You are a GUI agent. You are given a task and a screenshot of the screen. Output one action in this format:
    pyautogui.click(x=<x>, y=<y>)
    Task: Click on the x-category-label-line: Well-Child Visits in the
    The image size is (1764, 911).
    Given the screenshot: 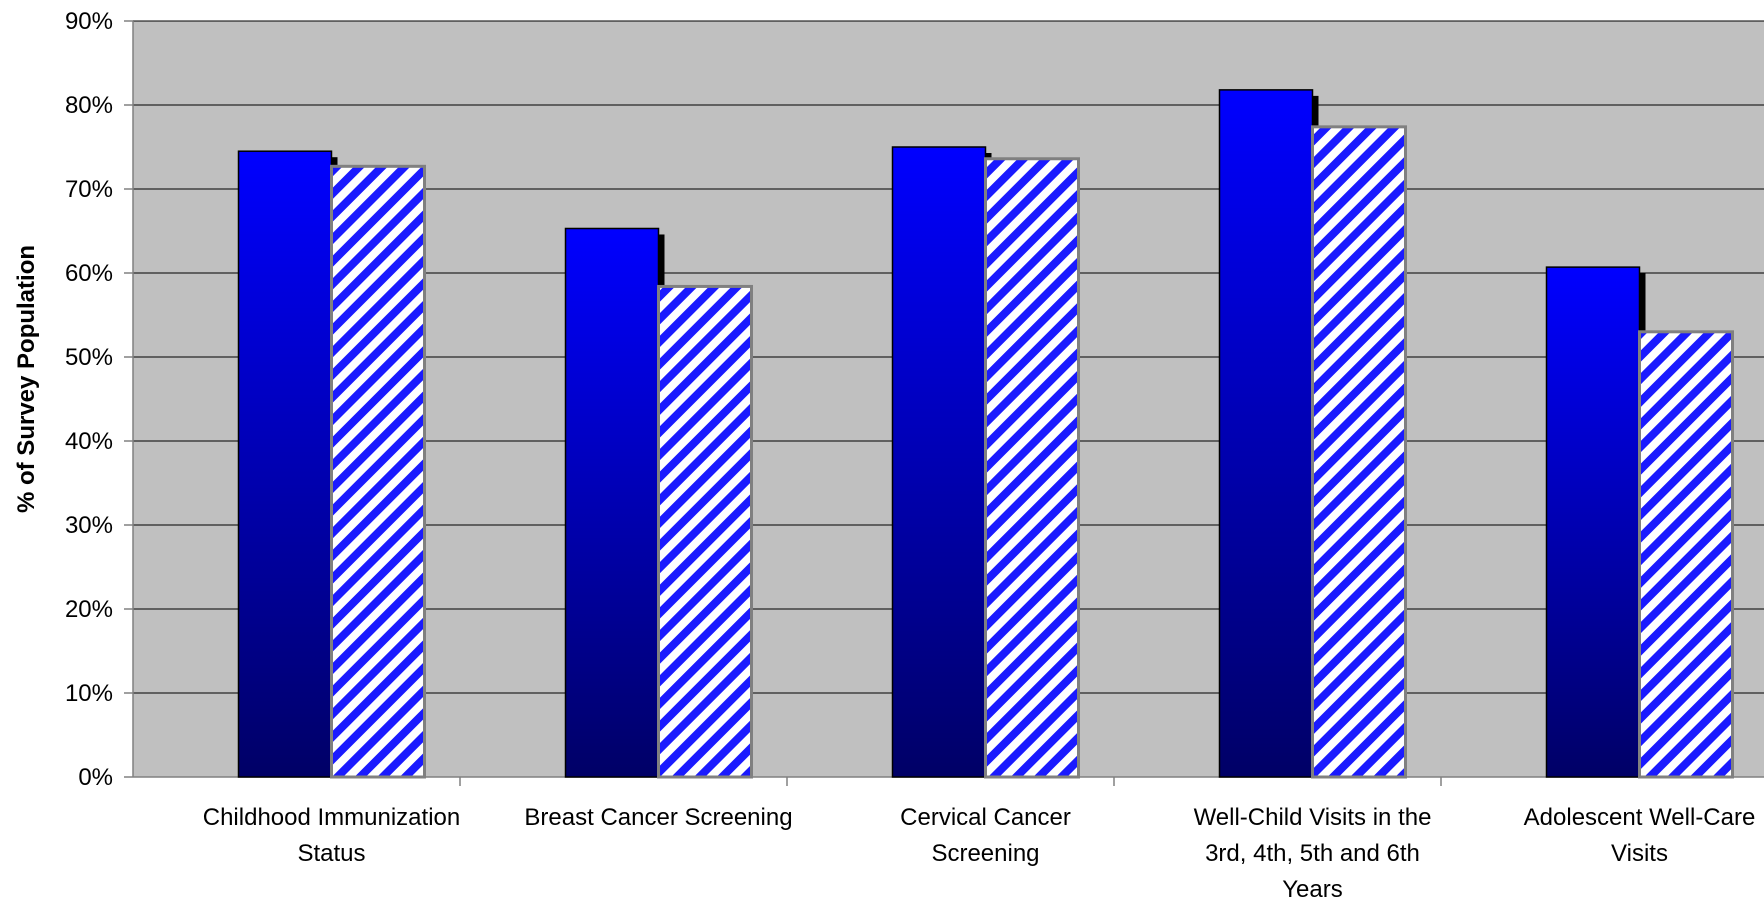 What is the action you would take?
    pyautogui.click(x=1313, y=817)
    